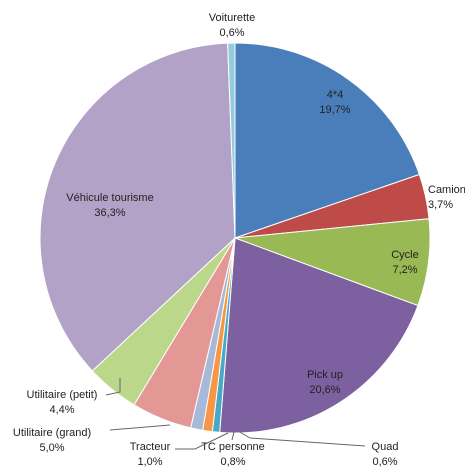  I want to click on slice-value-label: 7,2%, so click(404, 270).